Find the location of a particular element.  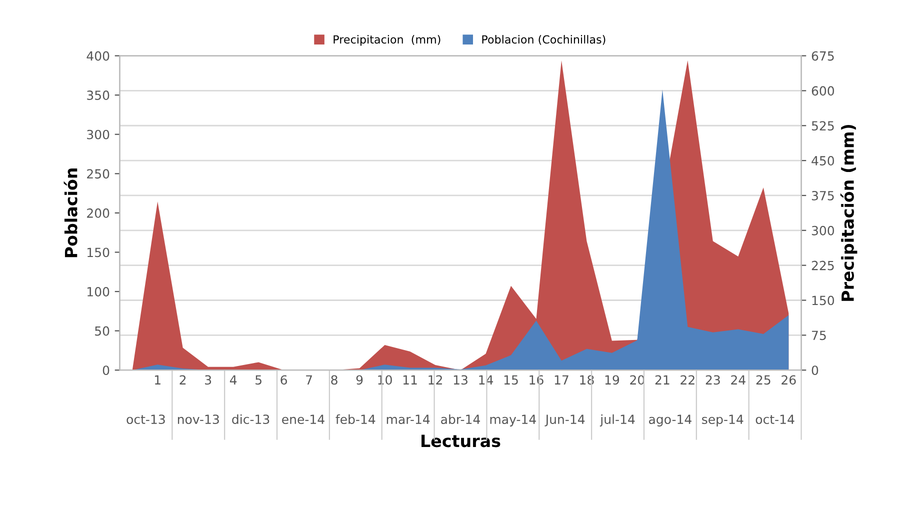

x-tick-label: 13 is located at coordinates (461, 380).